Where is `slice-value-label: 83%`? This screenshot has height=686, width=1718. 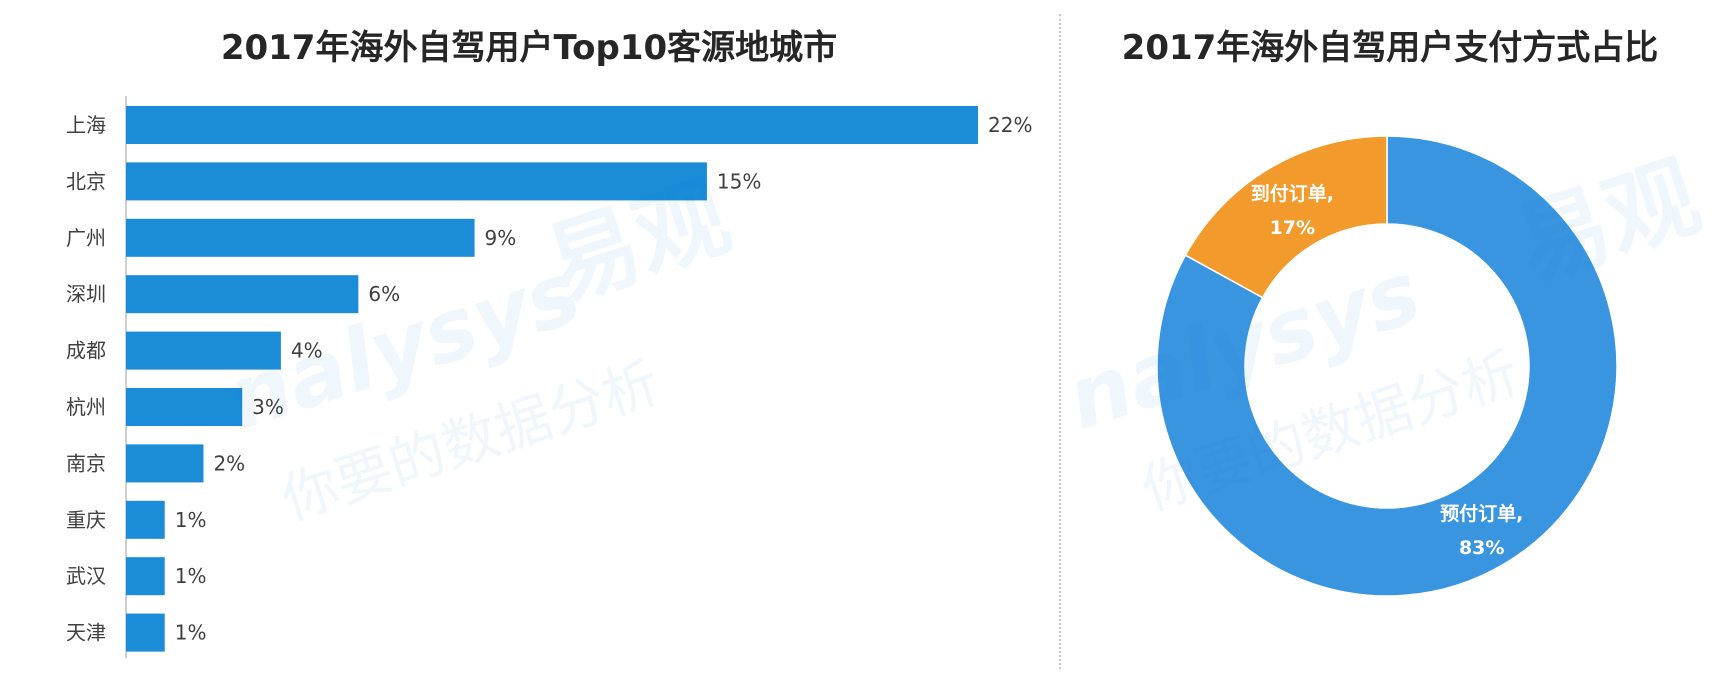
slice-value-label: 83% is located at coordinates (1481, 548).